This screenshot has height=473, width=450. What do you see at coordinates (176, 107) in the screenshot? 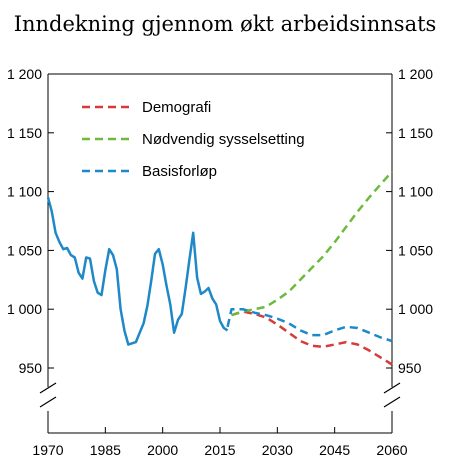
I see `legend-entry: Demografi` at bounding box center [176, 107].